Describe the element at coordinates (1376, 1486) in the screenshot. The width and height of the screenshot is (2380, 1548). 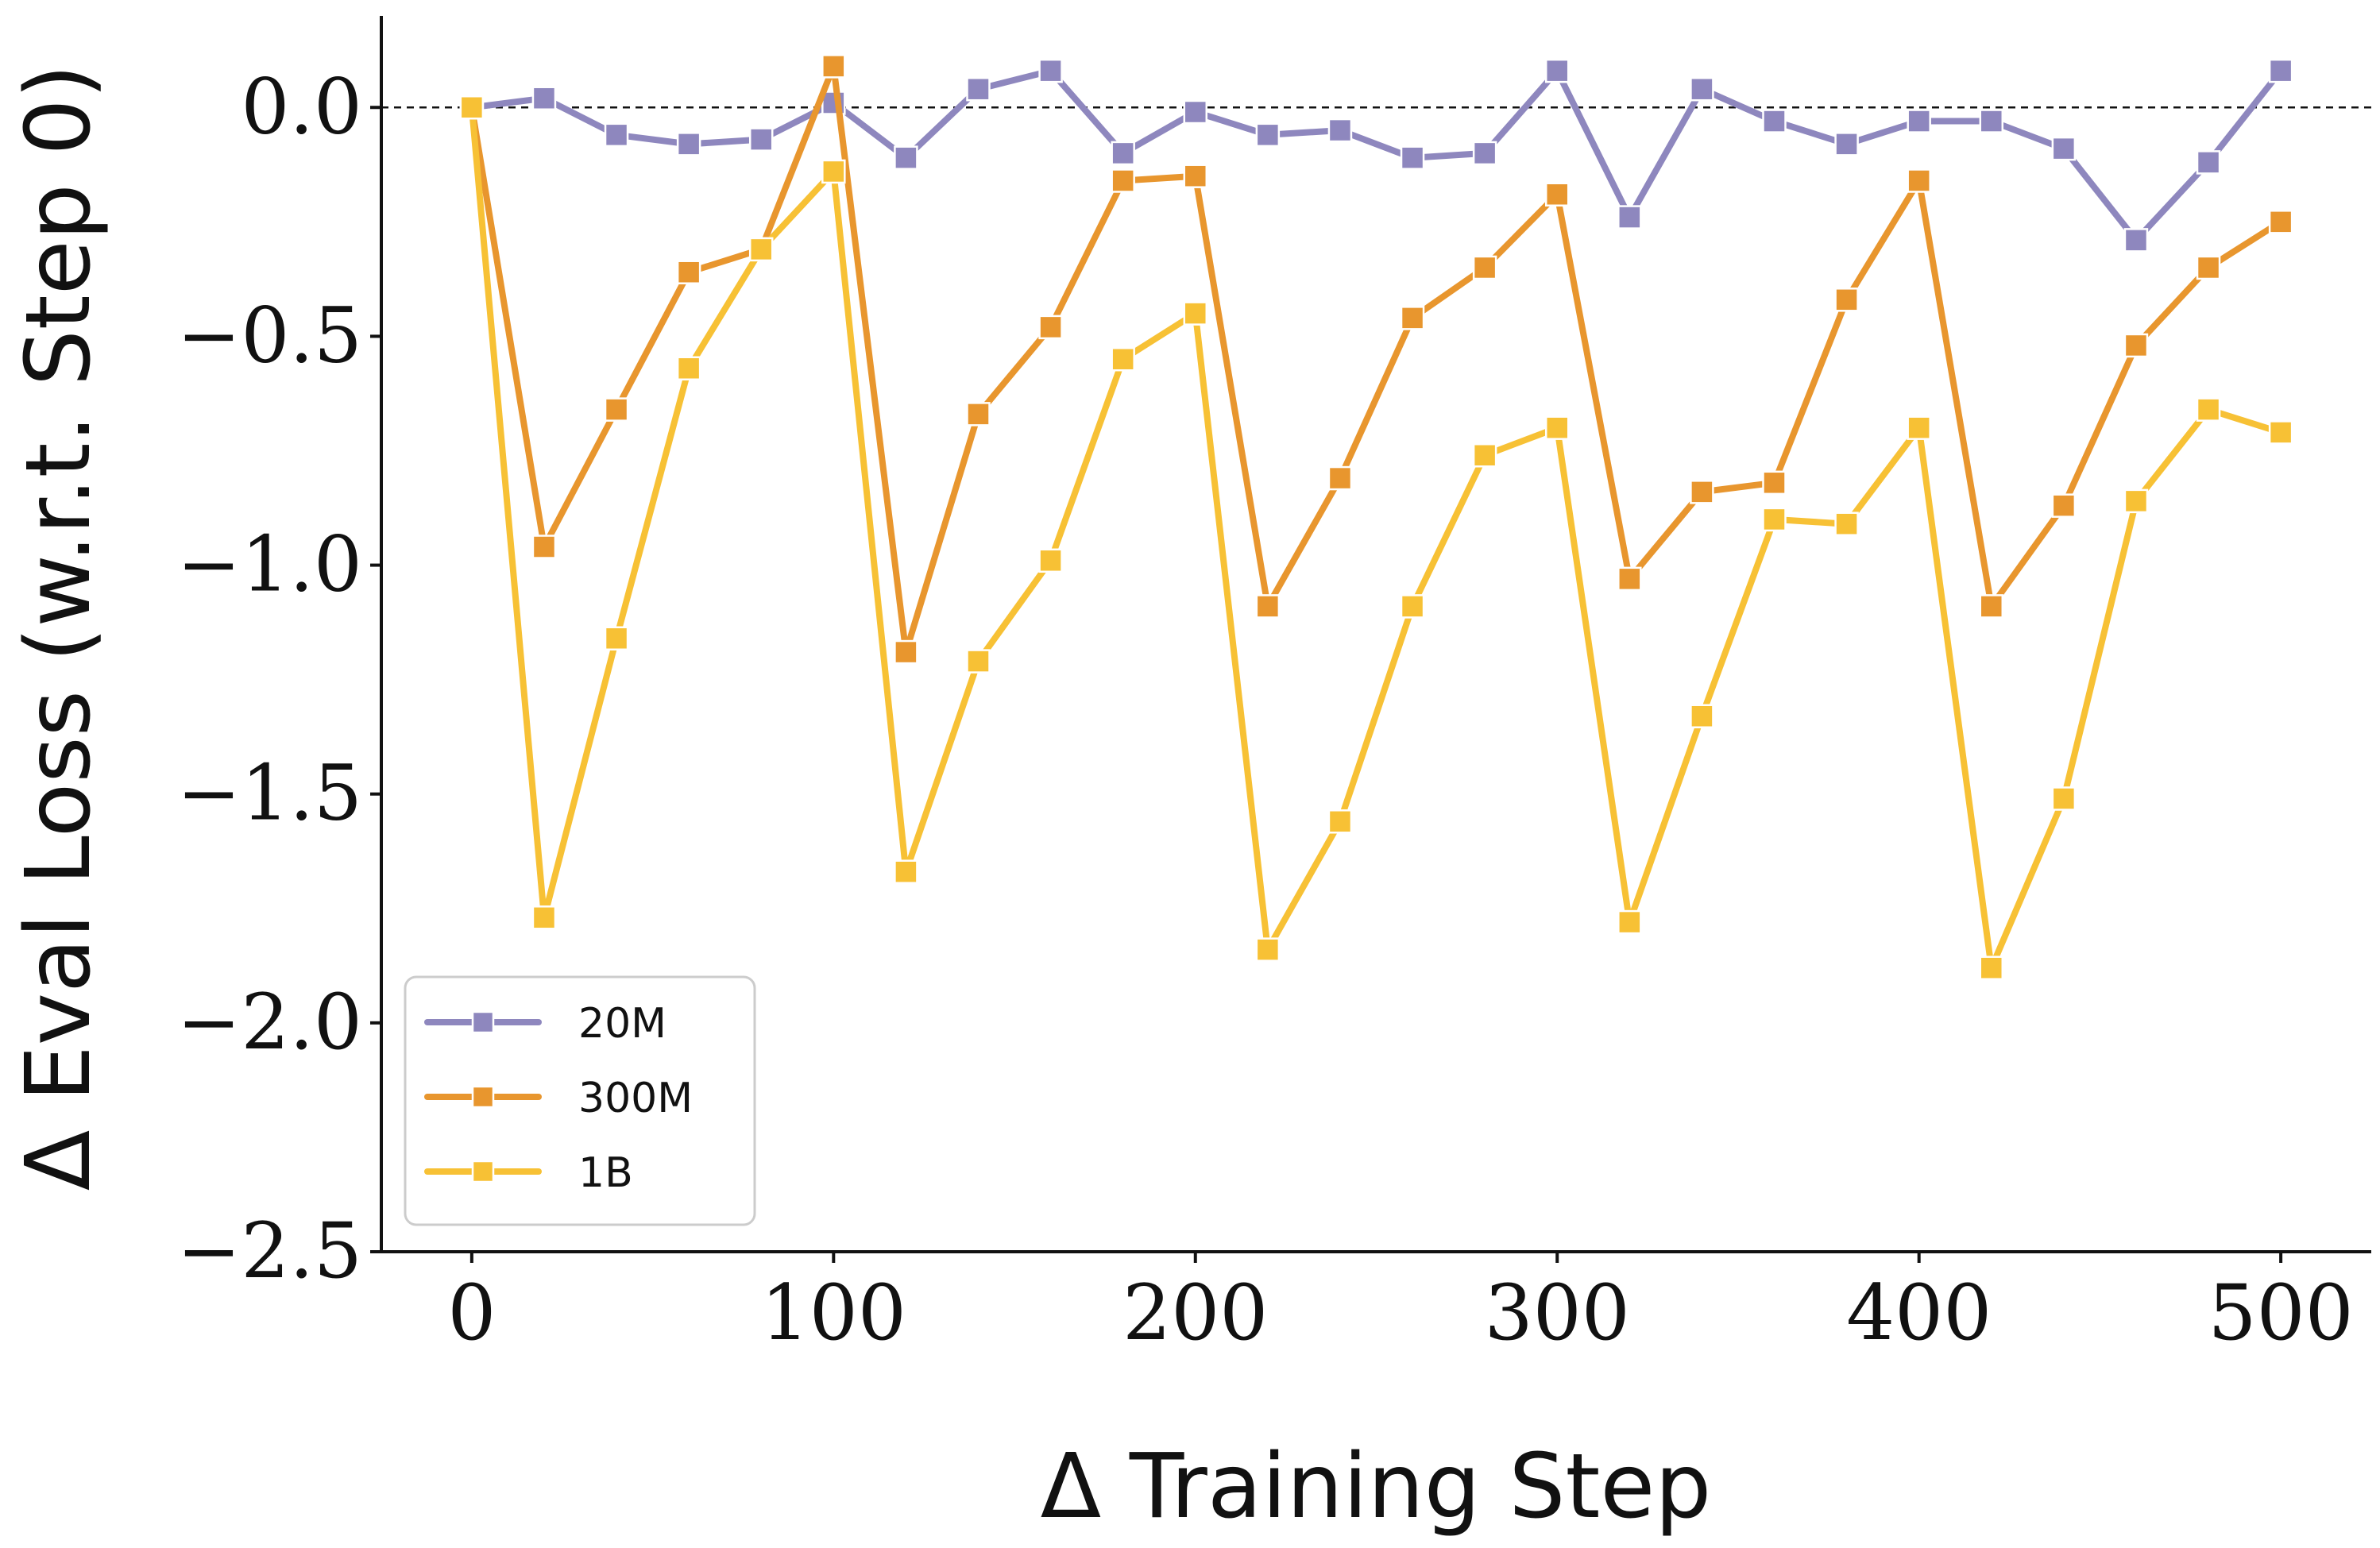
I see `x-axis-title: Δ Training Step` at that location.